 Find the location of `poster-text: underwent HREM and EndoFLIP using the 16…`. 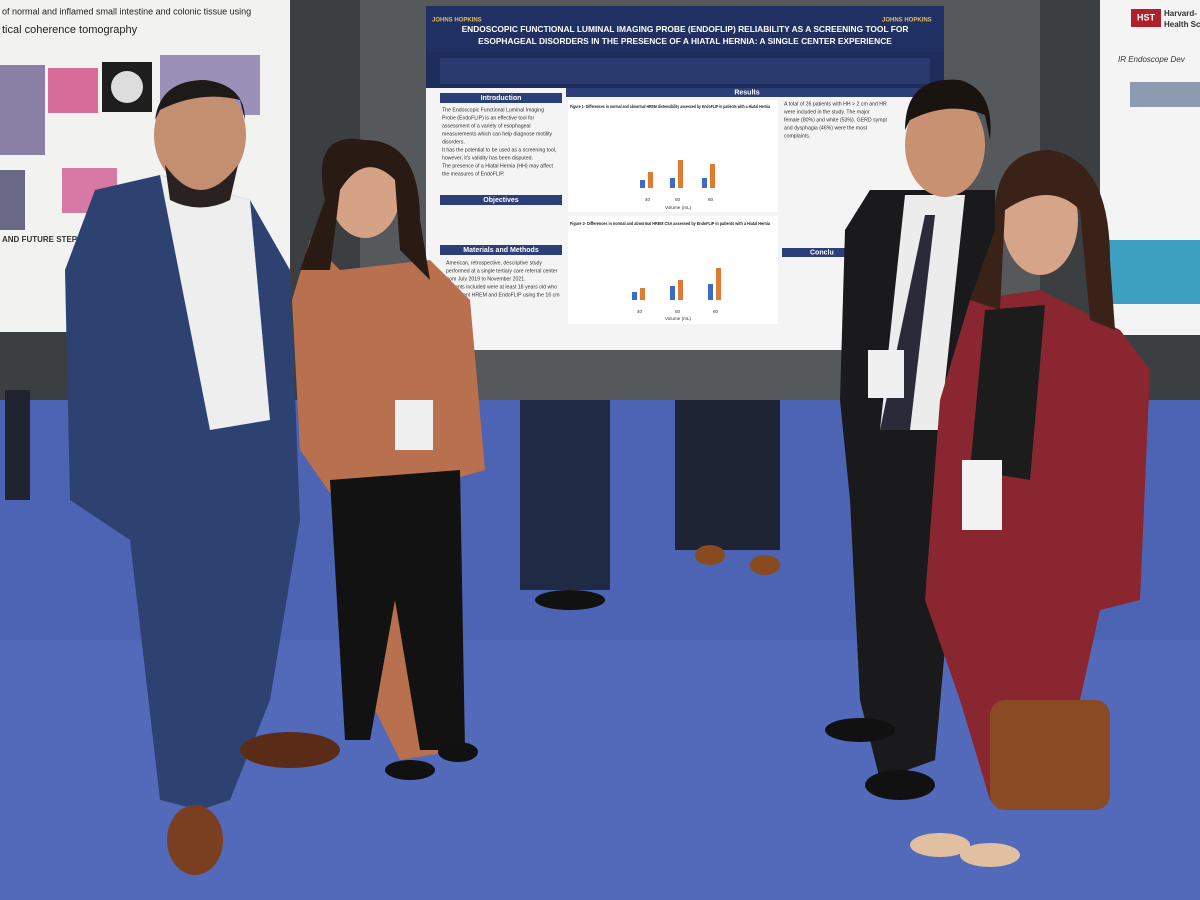

poster-text: underwent HREM and EndoFLIP using the 16… is located at coordinates (503, 295).